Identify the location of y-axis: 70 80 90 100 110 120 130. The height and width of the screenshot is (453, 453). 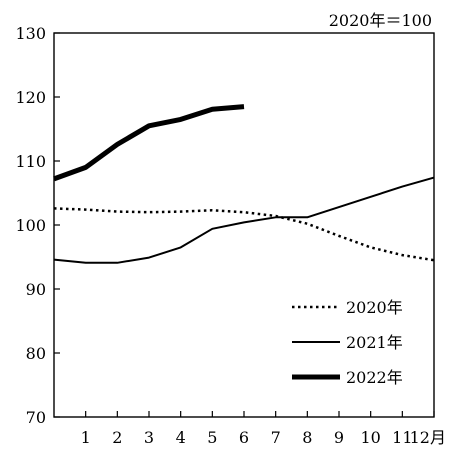
(37, 225).